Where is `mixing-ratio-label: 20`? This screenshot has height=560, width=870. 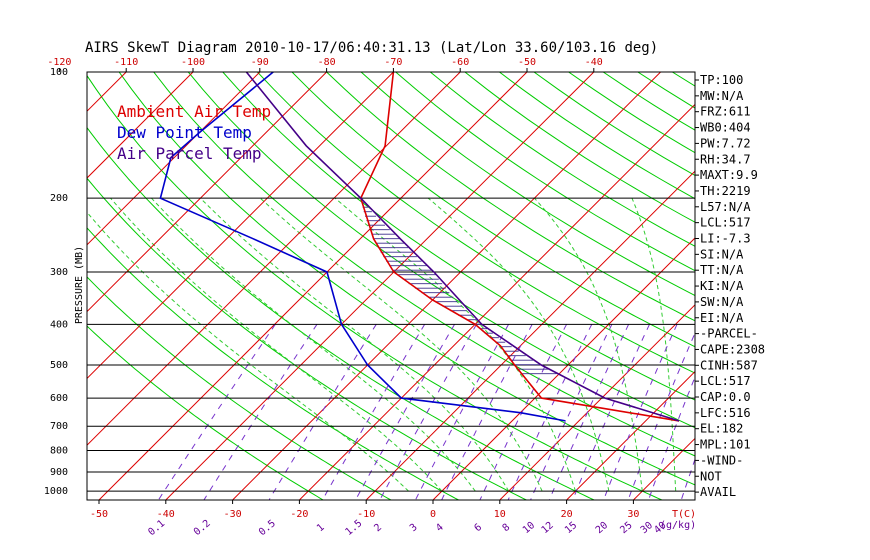
mixing-ratio-label: 20 is located at coordinates (602, 528).